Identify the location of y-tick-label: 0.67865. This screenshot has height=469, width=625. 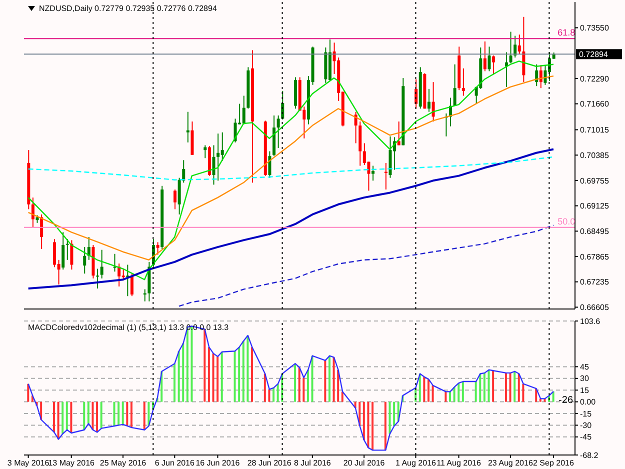
(595, 257).